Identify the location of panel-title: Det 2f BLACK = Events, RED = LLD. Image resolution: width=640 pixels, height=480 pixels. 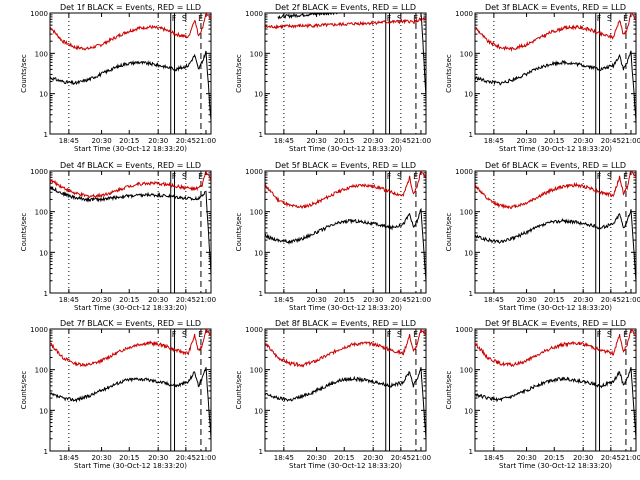
(345, 7).